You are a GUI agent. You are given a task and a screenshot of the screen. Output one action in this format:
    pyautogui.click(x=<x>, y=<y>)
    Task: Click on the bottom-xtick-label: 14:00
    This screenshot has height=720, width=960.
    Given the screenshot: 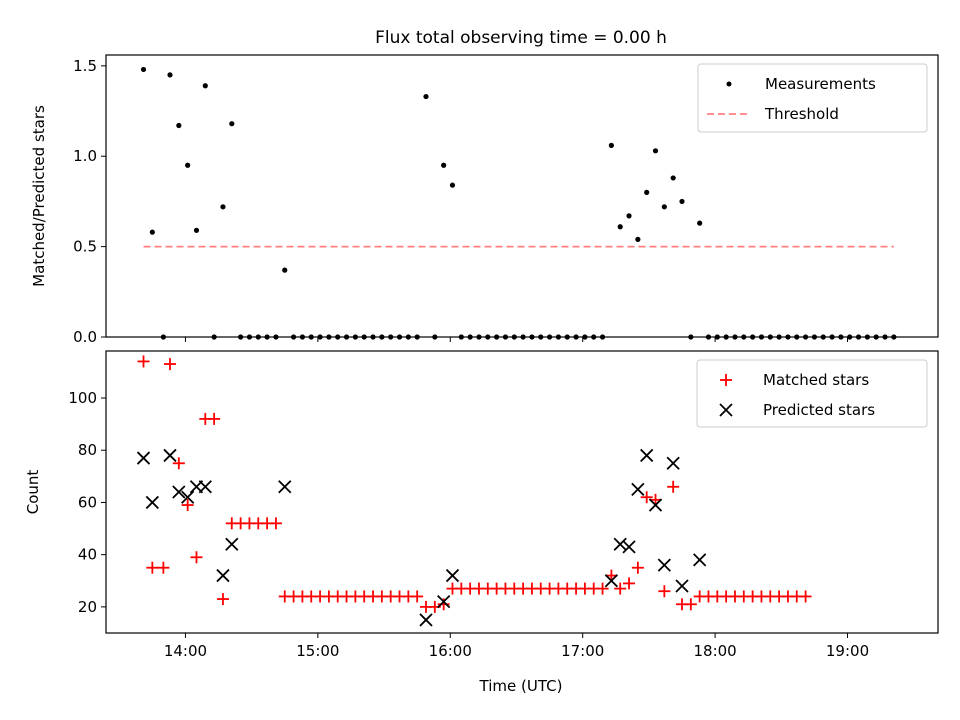 What is the action you would take?
    pyautogui.click(x=185, y=651)
    